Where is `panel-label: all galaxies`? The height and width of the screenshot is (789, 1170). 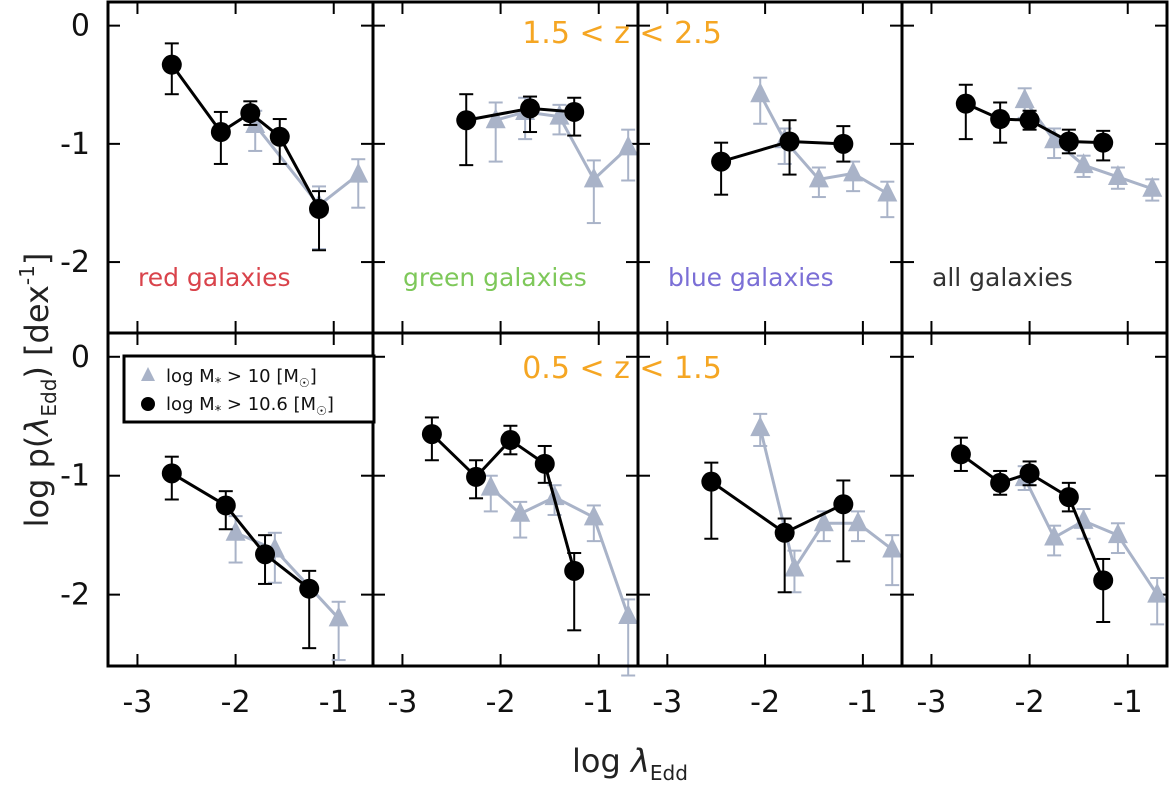 panel-label: all galaxies is located at coordinates (1002, 277).